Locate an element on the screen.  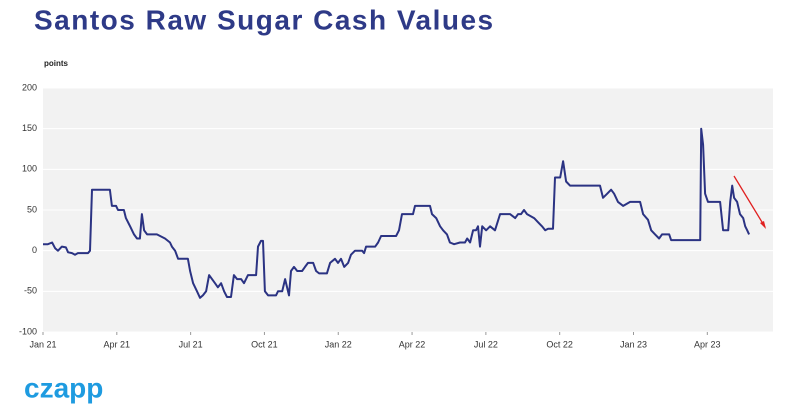
y-tick-label: -50 is located at coordinates (30, 291).